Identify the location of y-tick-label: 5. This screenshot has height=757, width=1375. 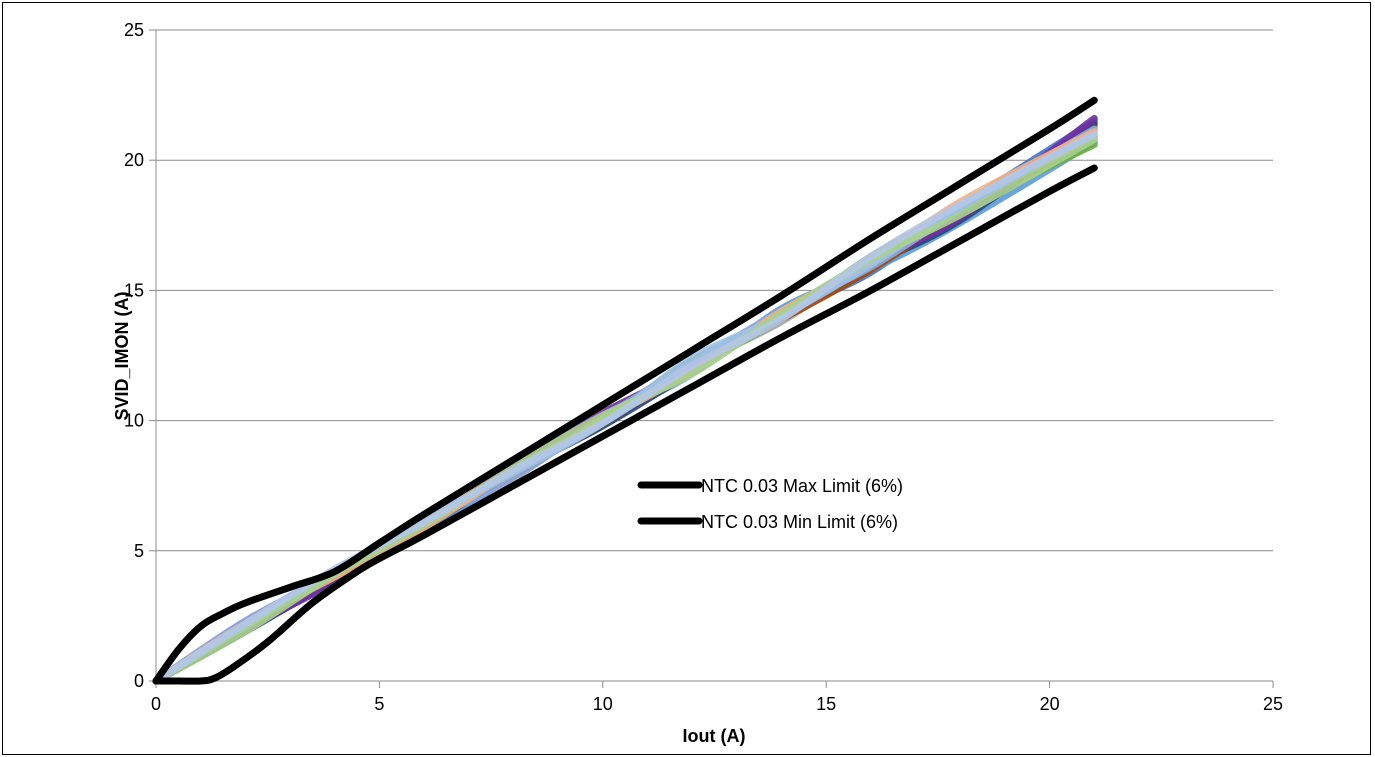
(139, 551).